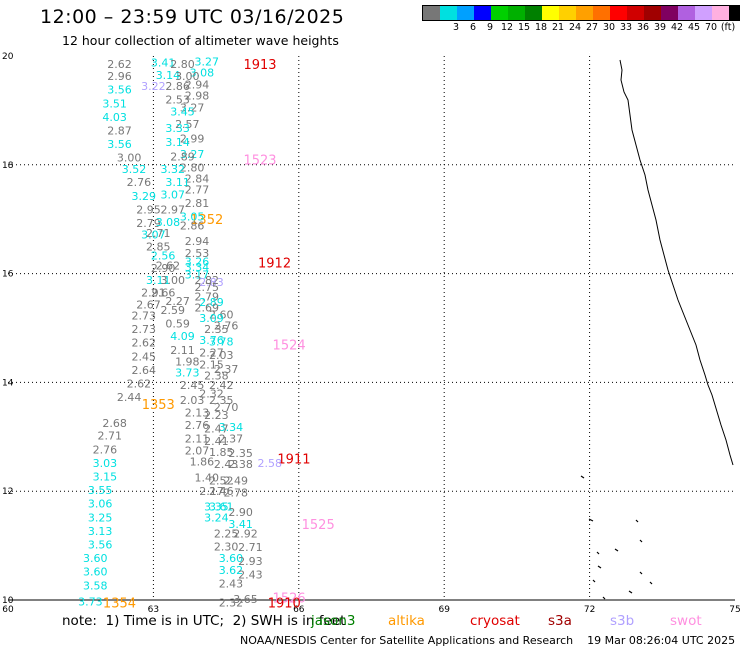  What do you see at coordinates (177, 142) in the screenshot?
I see `wave-height-value: 3.14` at bounding box center [177, 142].